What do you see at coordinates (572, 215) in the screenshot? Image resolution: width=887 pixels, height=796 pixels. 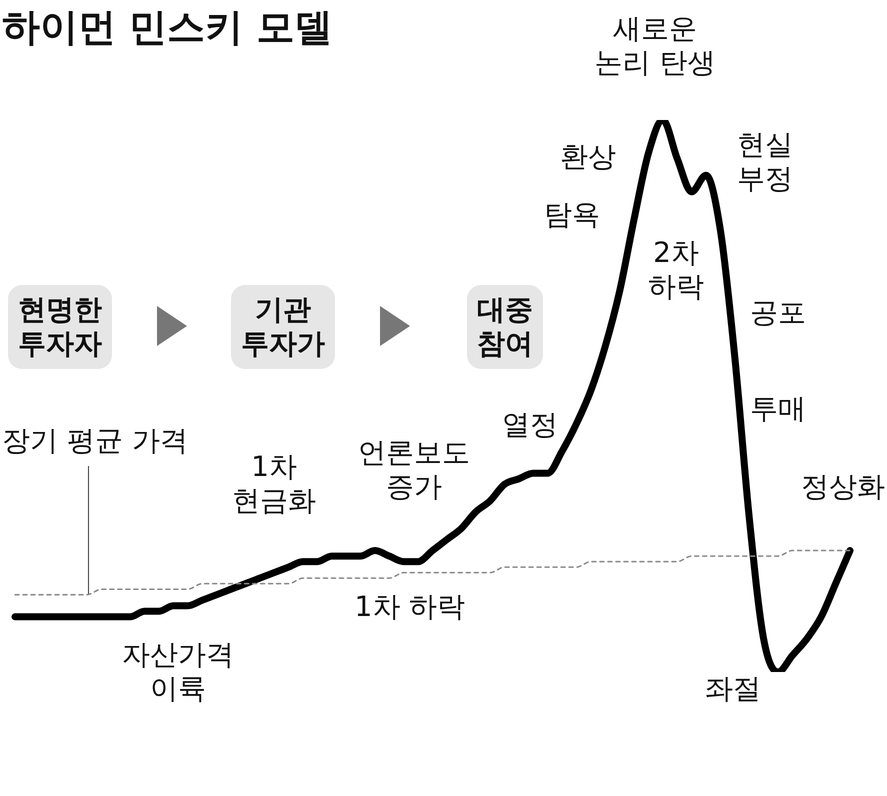 I see `annotation: 탐욕` at bounding box center [572, 215].